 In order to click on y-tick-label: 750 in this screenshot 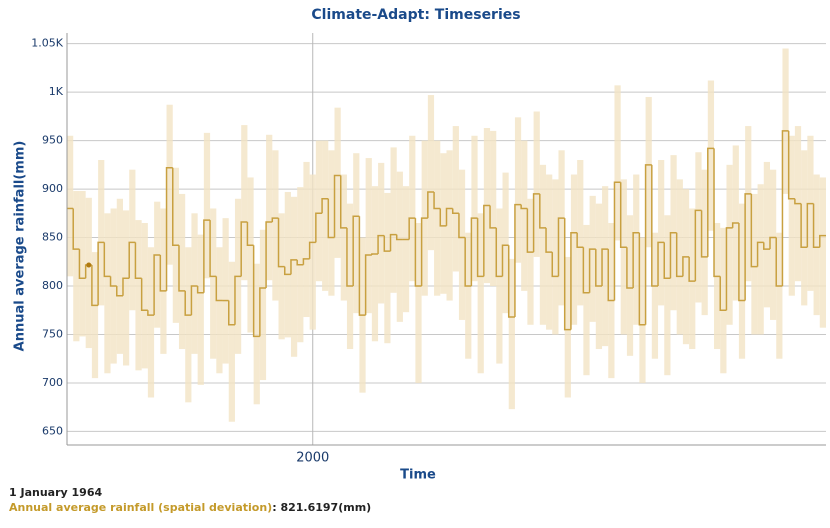, I will do `click(52, 333)`.